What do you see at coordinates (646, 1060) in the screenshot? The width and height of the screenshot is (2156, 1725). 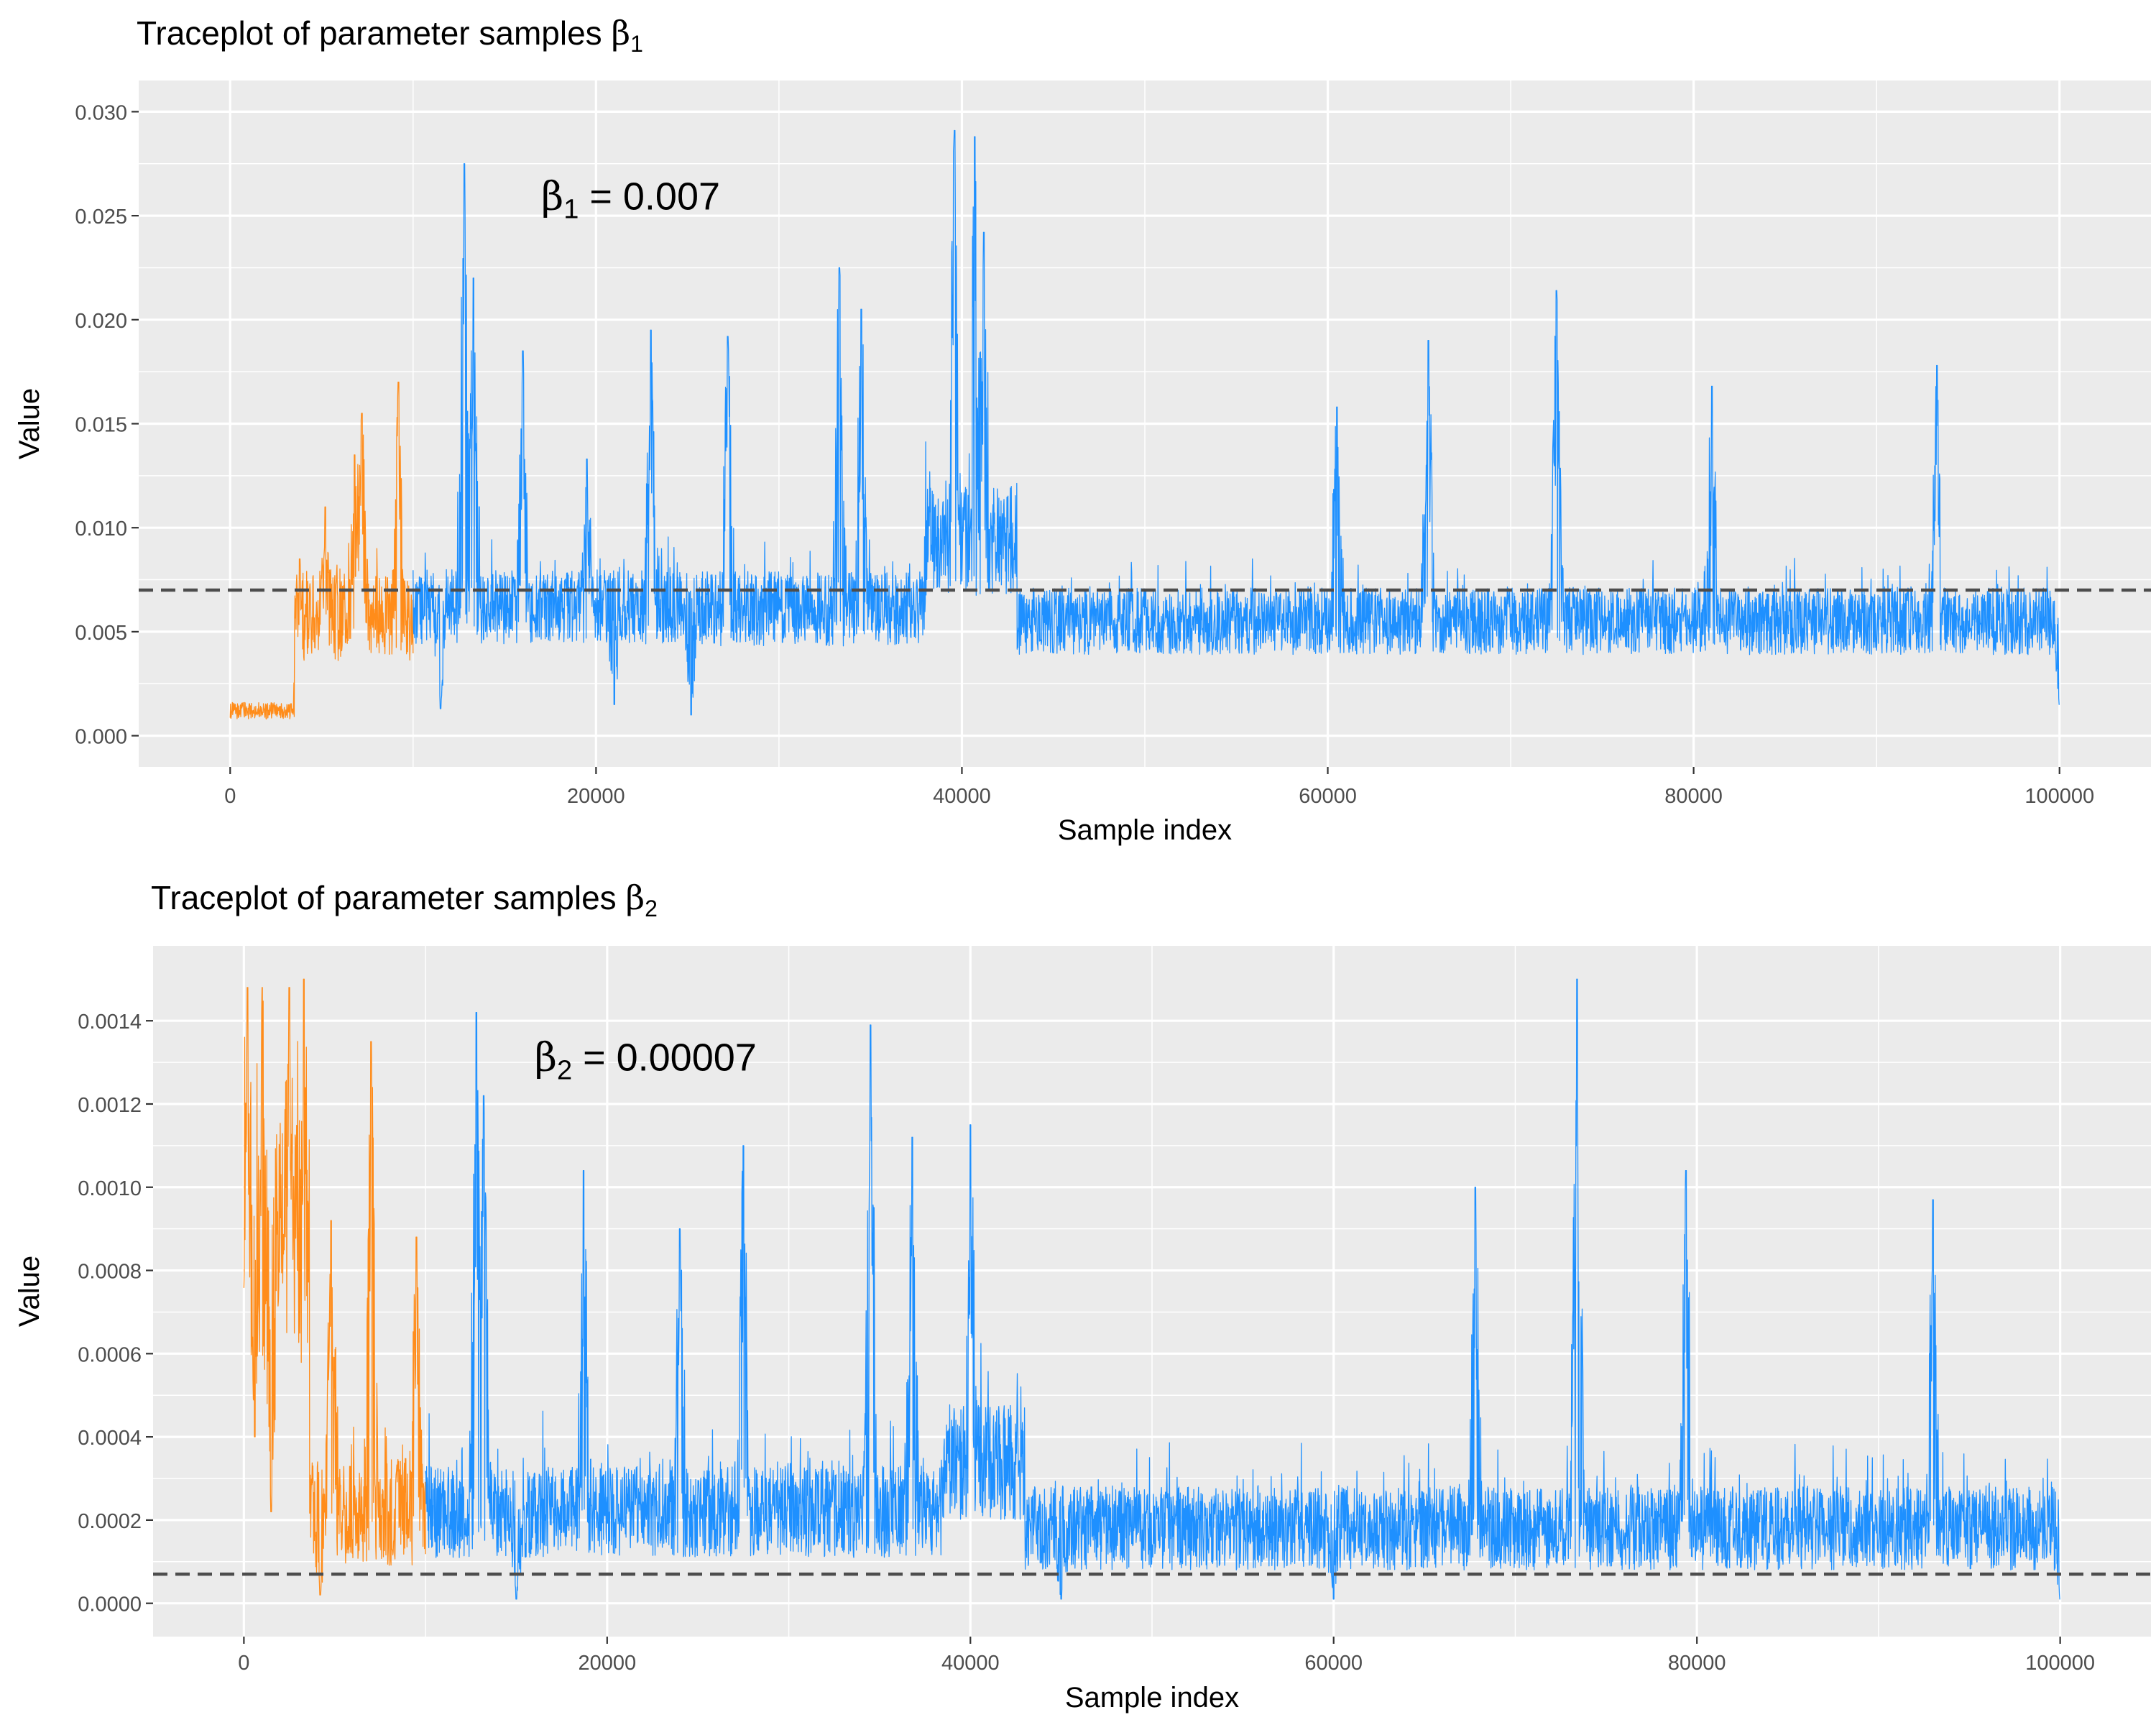 I see `estimate-annotation: β2 = 0.00007` at bounding box center [646, 1060].